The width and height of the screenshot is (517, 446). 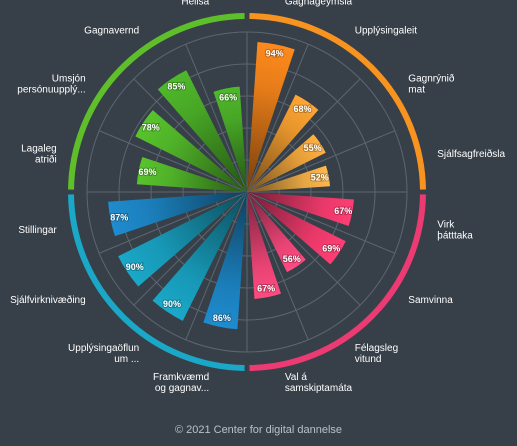 What do you see at coordinates (302, 109) in the screenshot?
I see `value-label: 68%` at bounding box center [302, 109].